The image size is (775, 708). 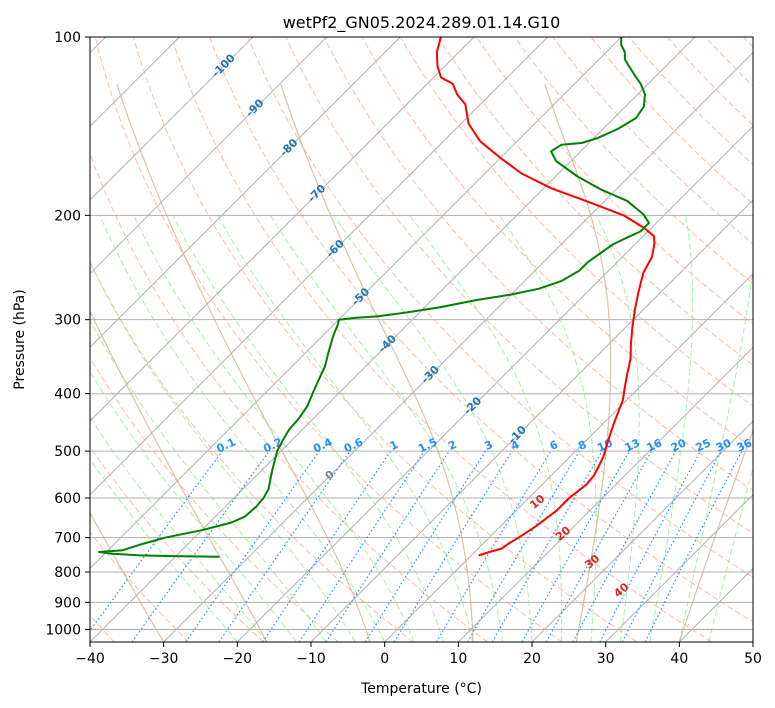 I want to click on mixing-ratio-label: 0.6, so click(x=353, y=445).